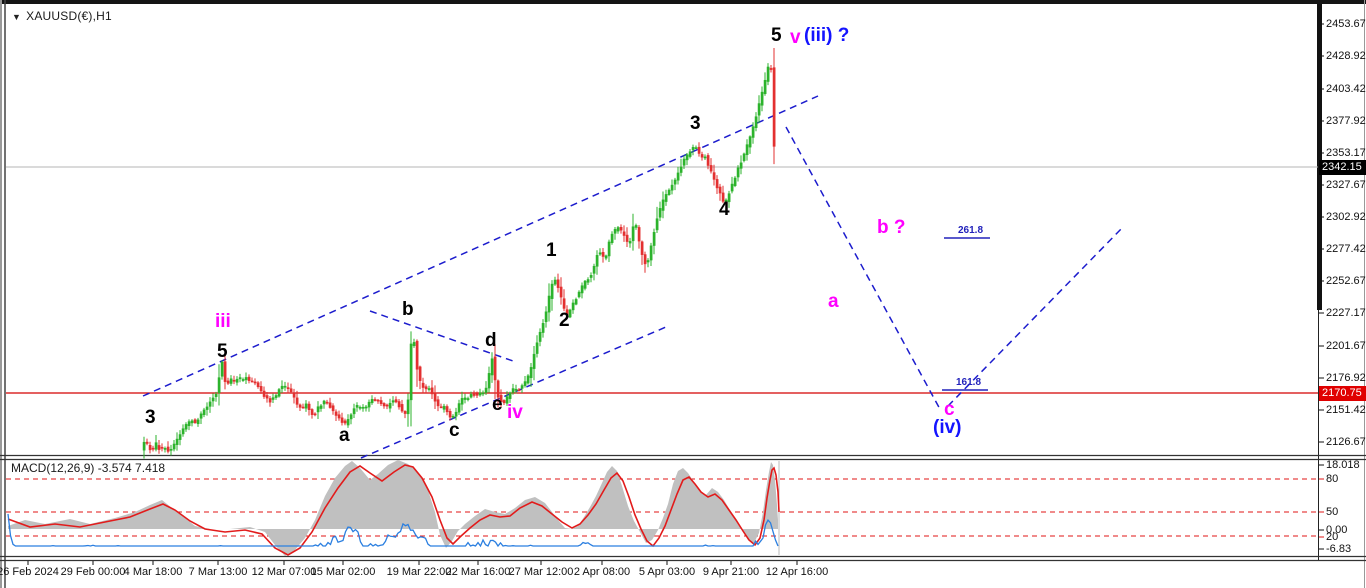 The image size is (1366, 588). I want to click on price-tick-label: 2302.92, so click(1346, 217).